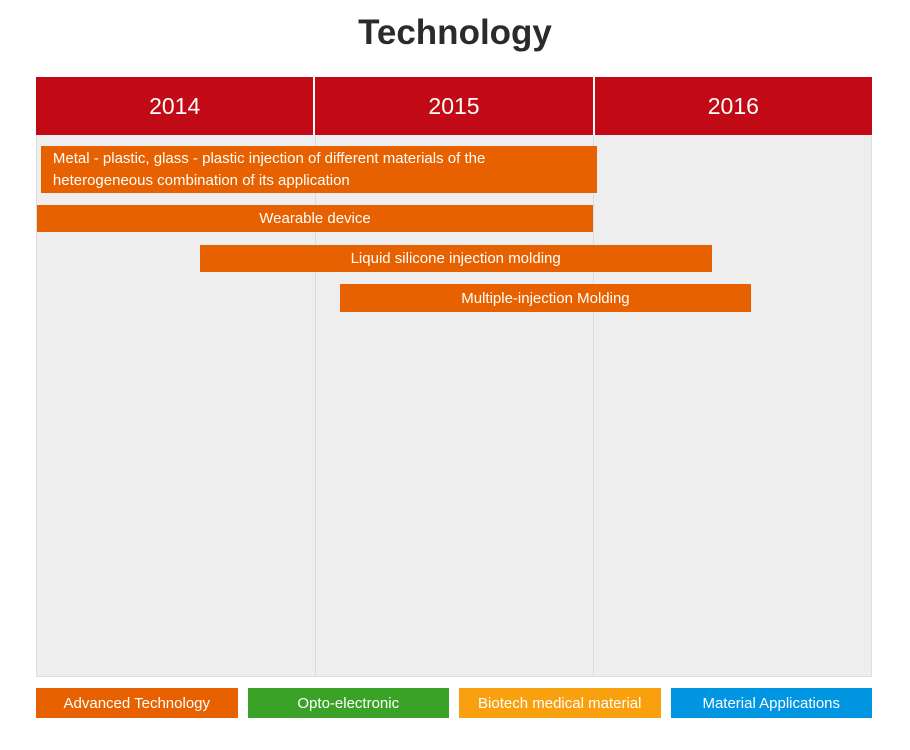 Image resolution: width=910 pixels, height=750 pixels. I want to click on year-header-2014: 2014, so click(175, 106).